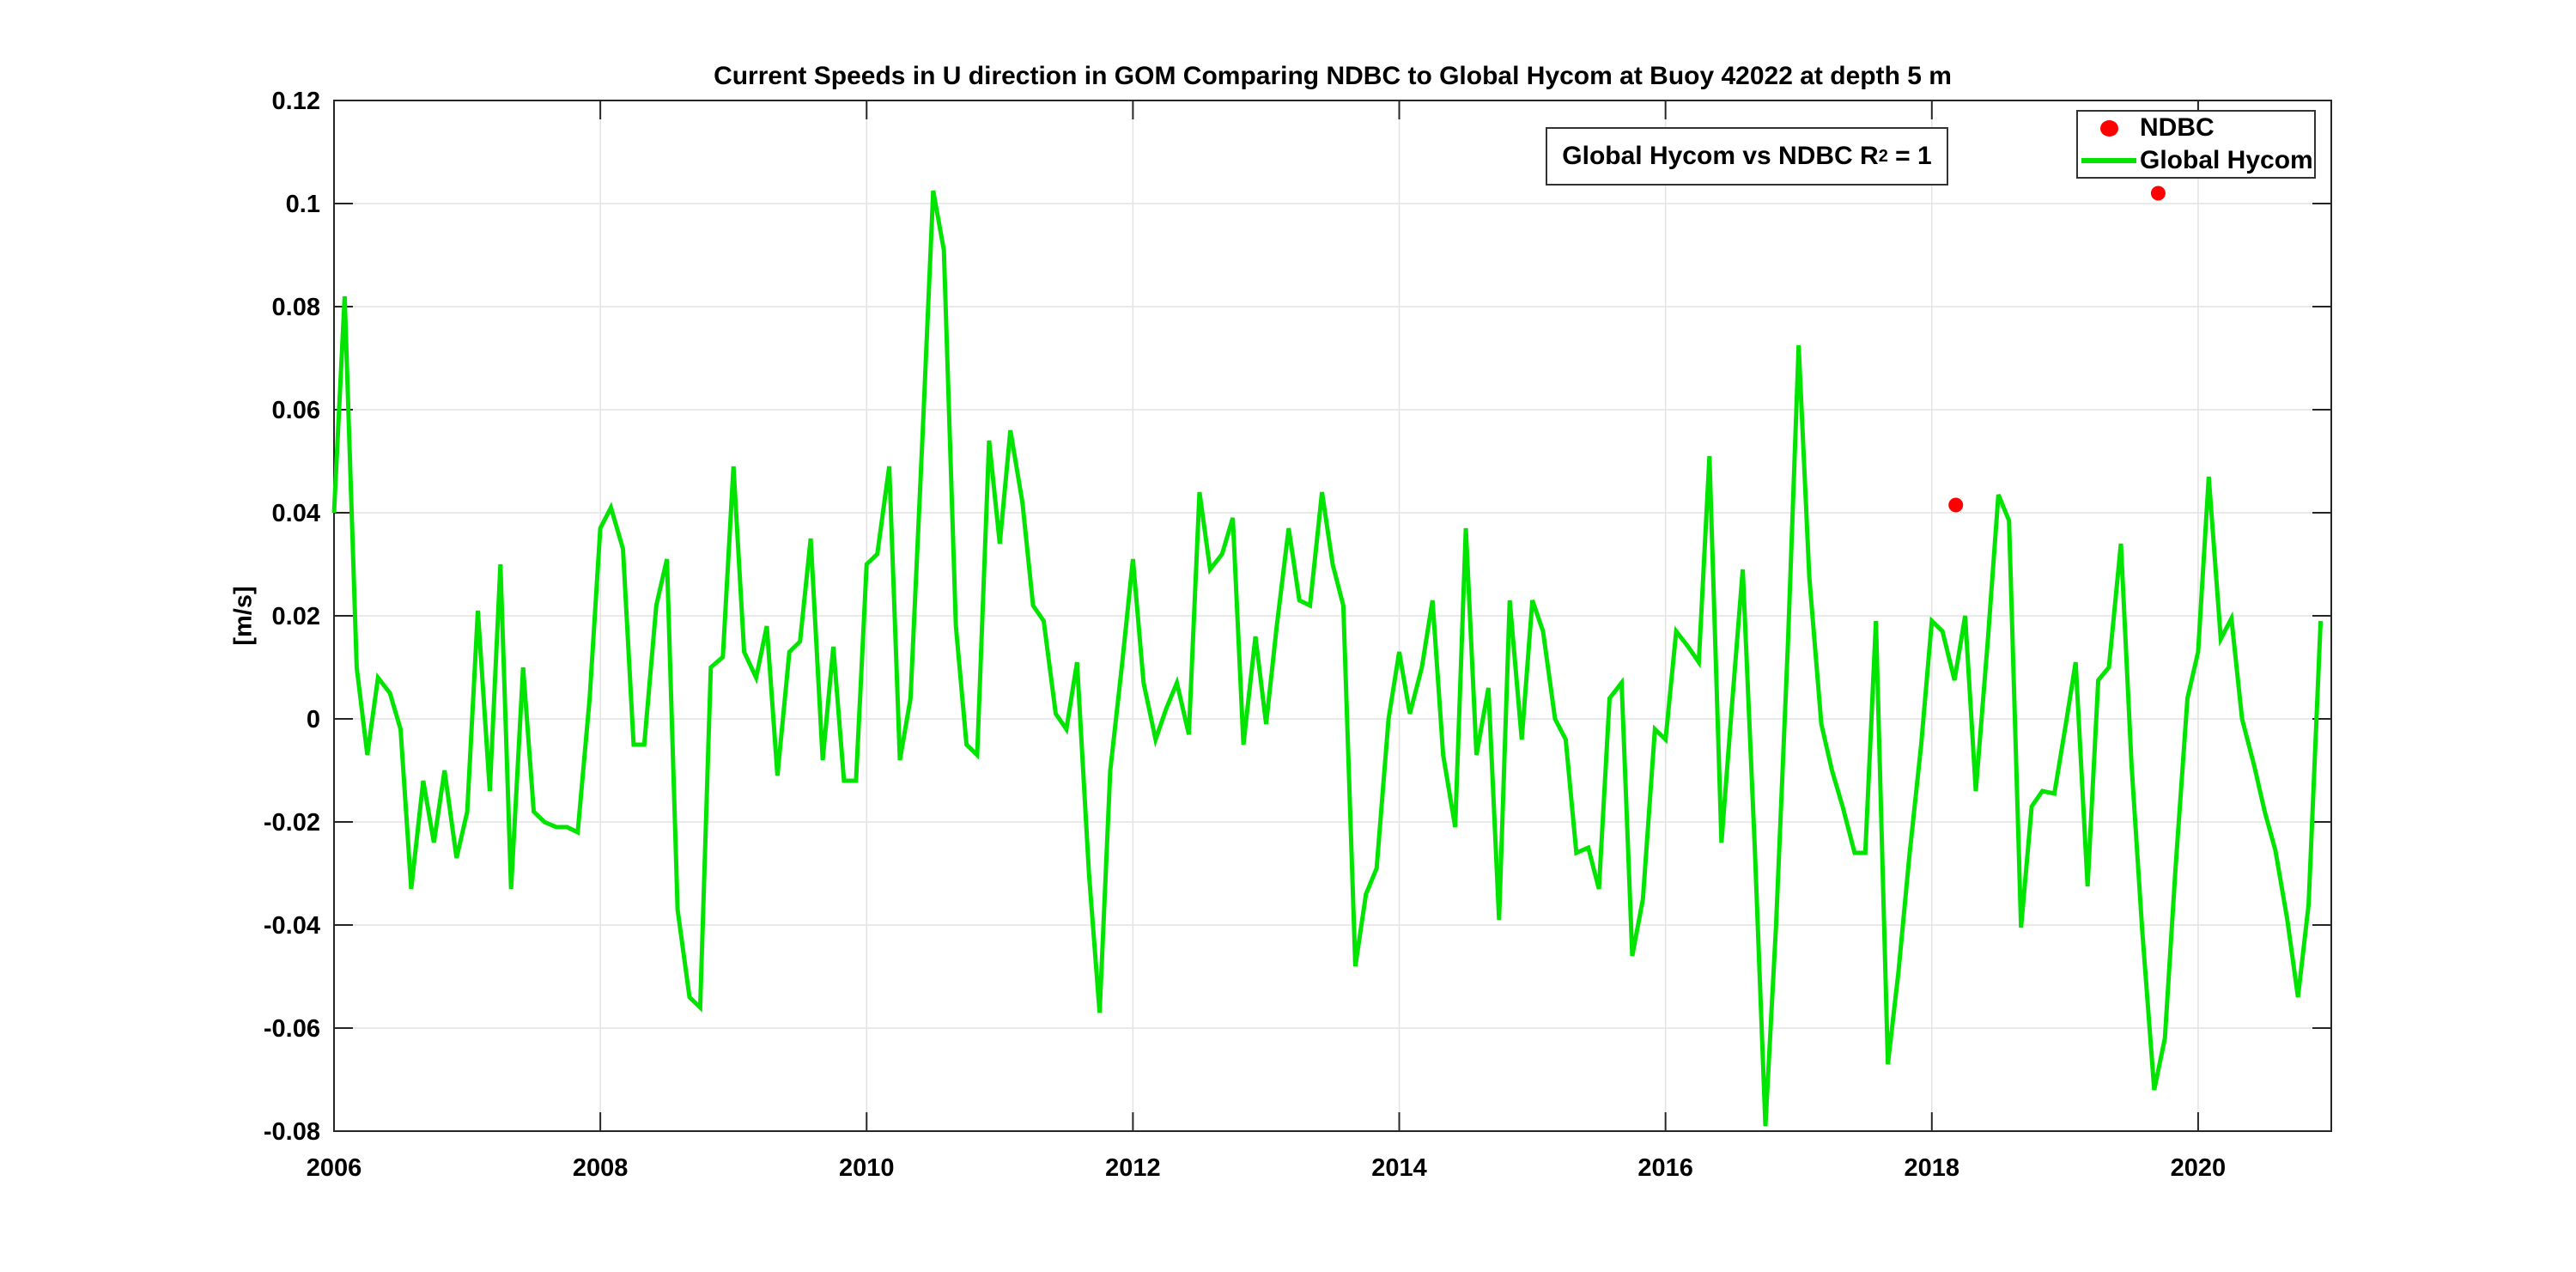 The height and width of the screenshot is (1272, 2576). I want to click on x-tick-label: 2020, so click(2199, 1168).